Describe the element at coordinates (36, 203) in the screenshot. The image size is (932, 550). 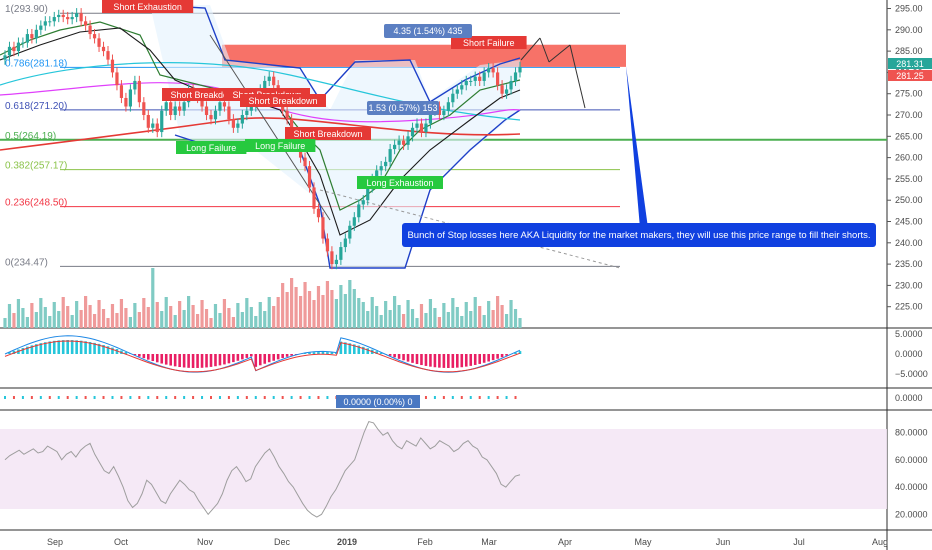
I see `fib-label: 0.236(248.50)` at that location.